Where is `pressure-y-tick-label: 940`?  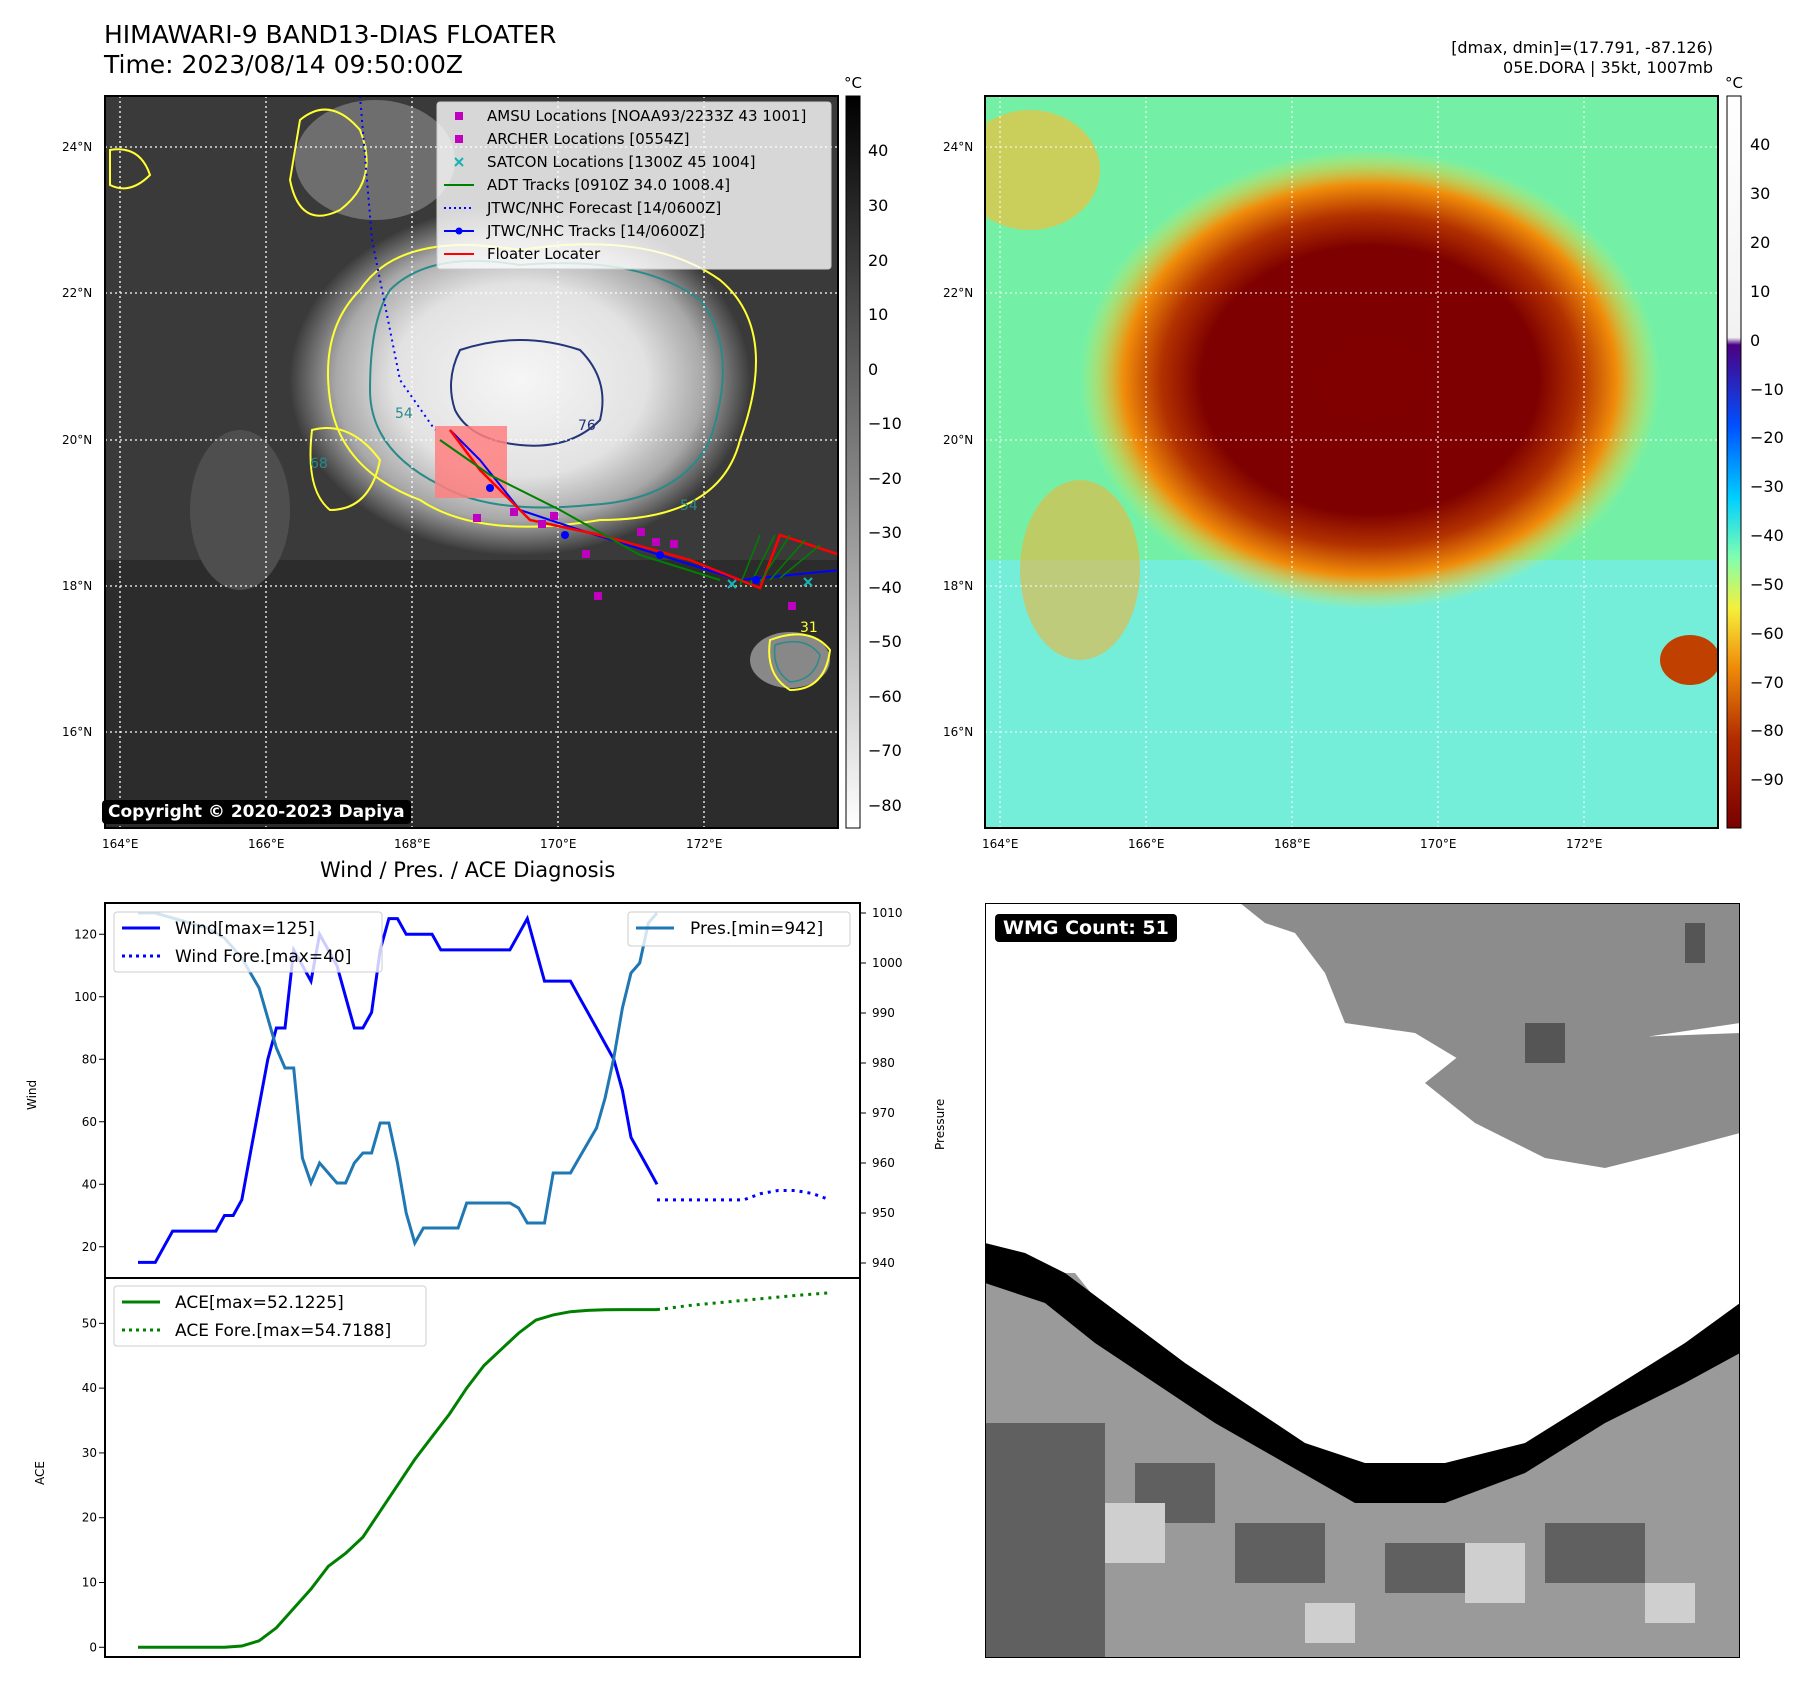
pressure-y-tick-label: 940 is located at coordinates (883, 1263).